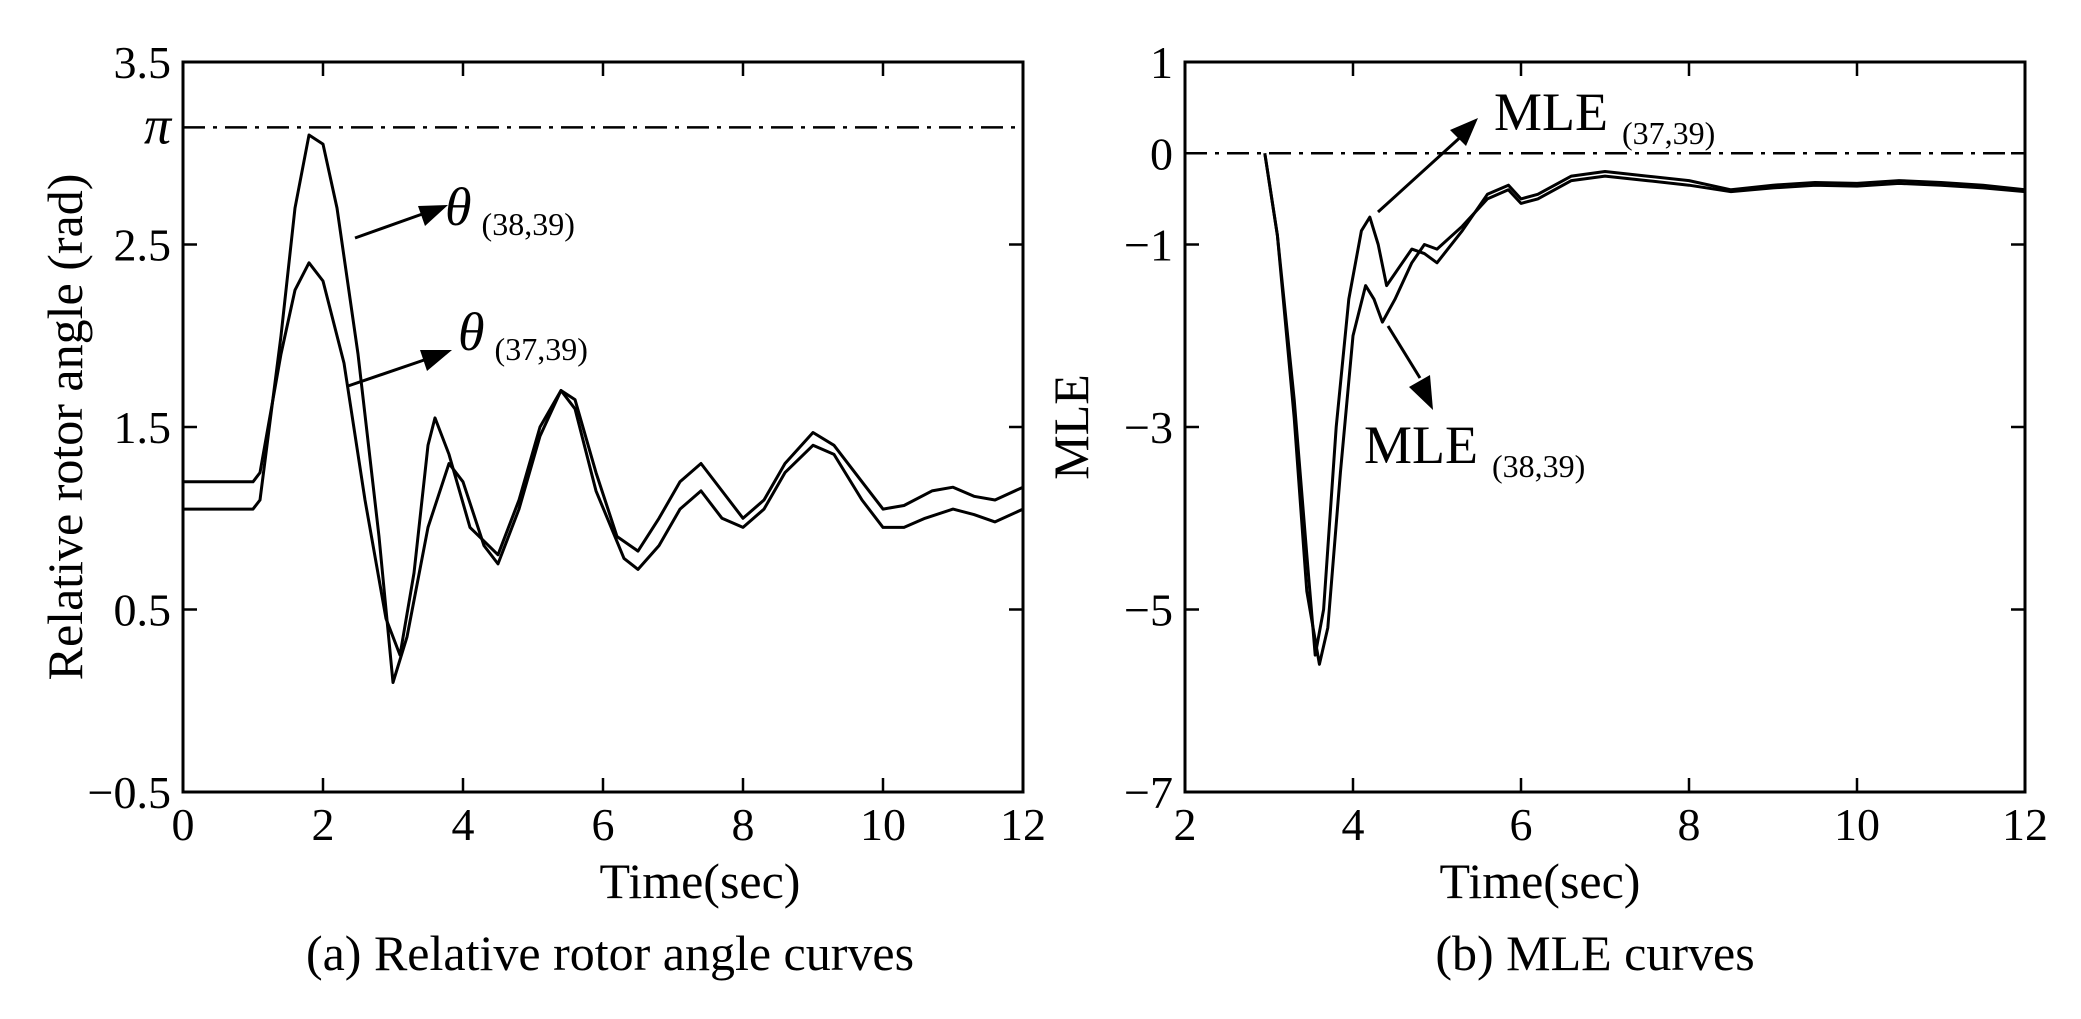 Image resolution: width=2081 pixels, height=1019 pixels. Describe the element at coordinates (129, 792) in the screenshot. I see `y-tick-label: −0.5` at that location.